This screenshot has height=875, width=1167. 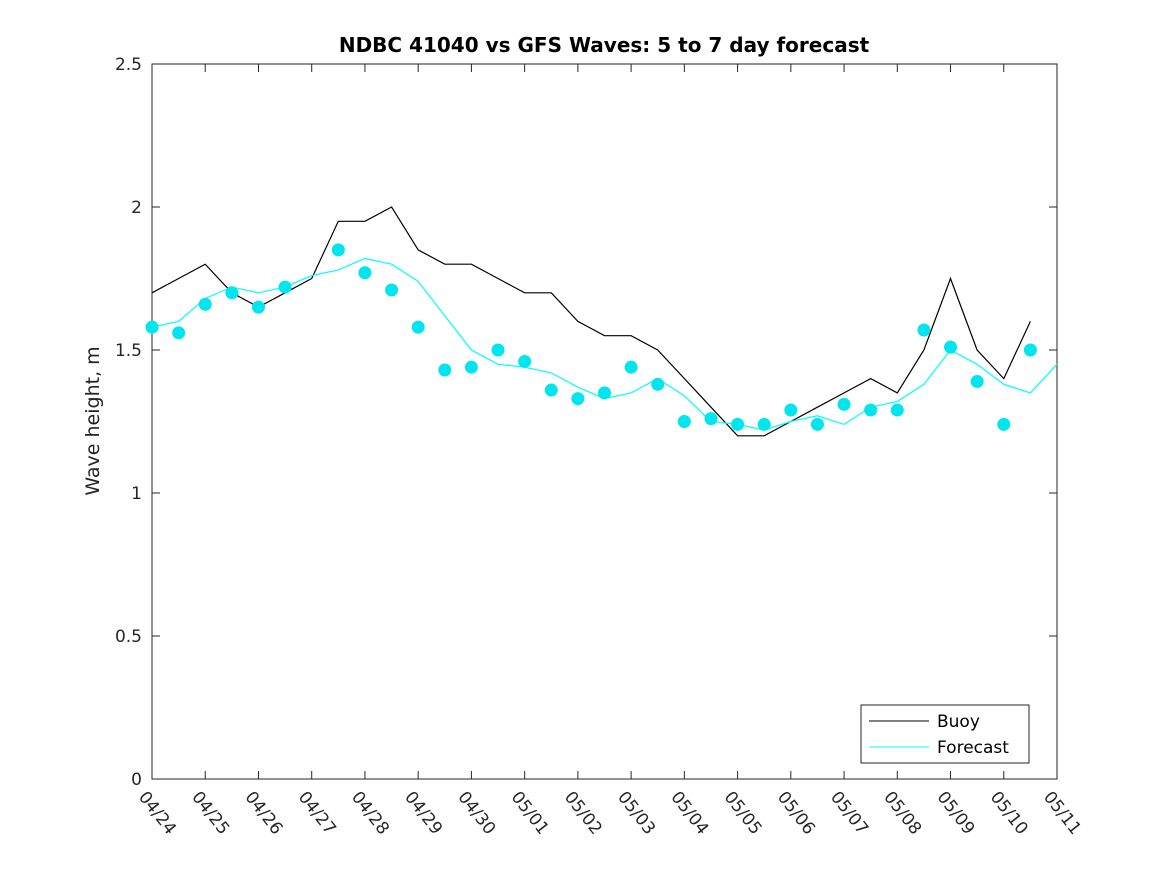 I want to click on y-axis-label: Wave height, m, so click(x=93, y=420).